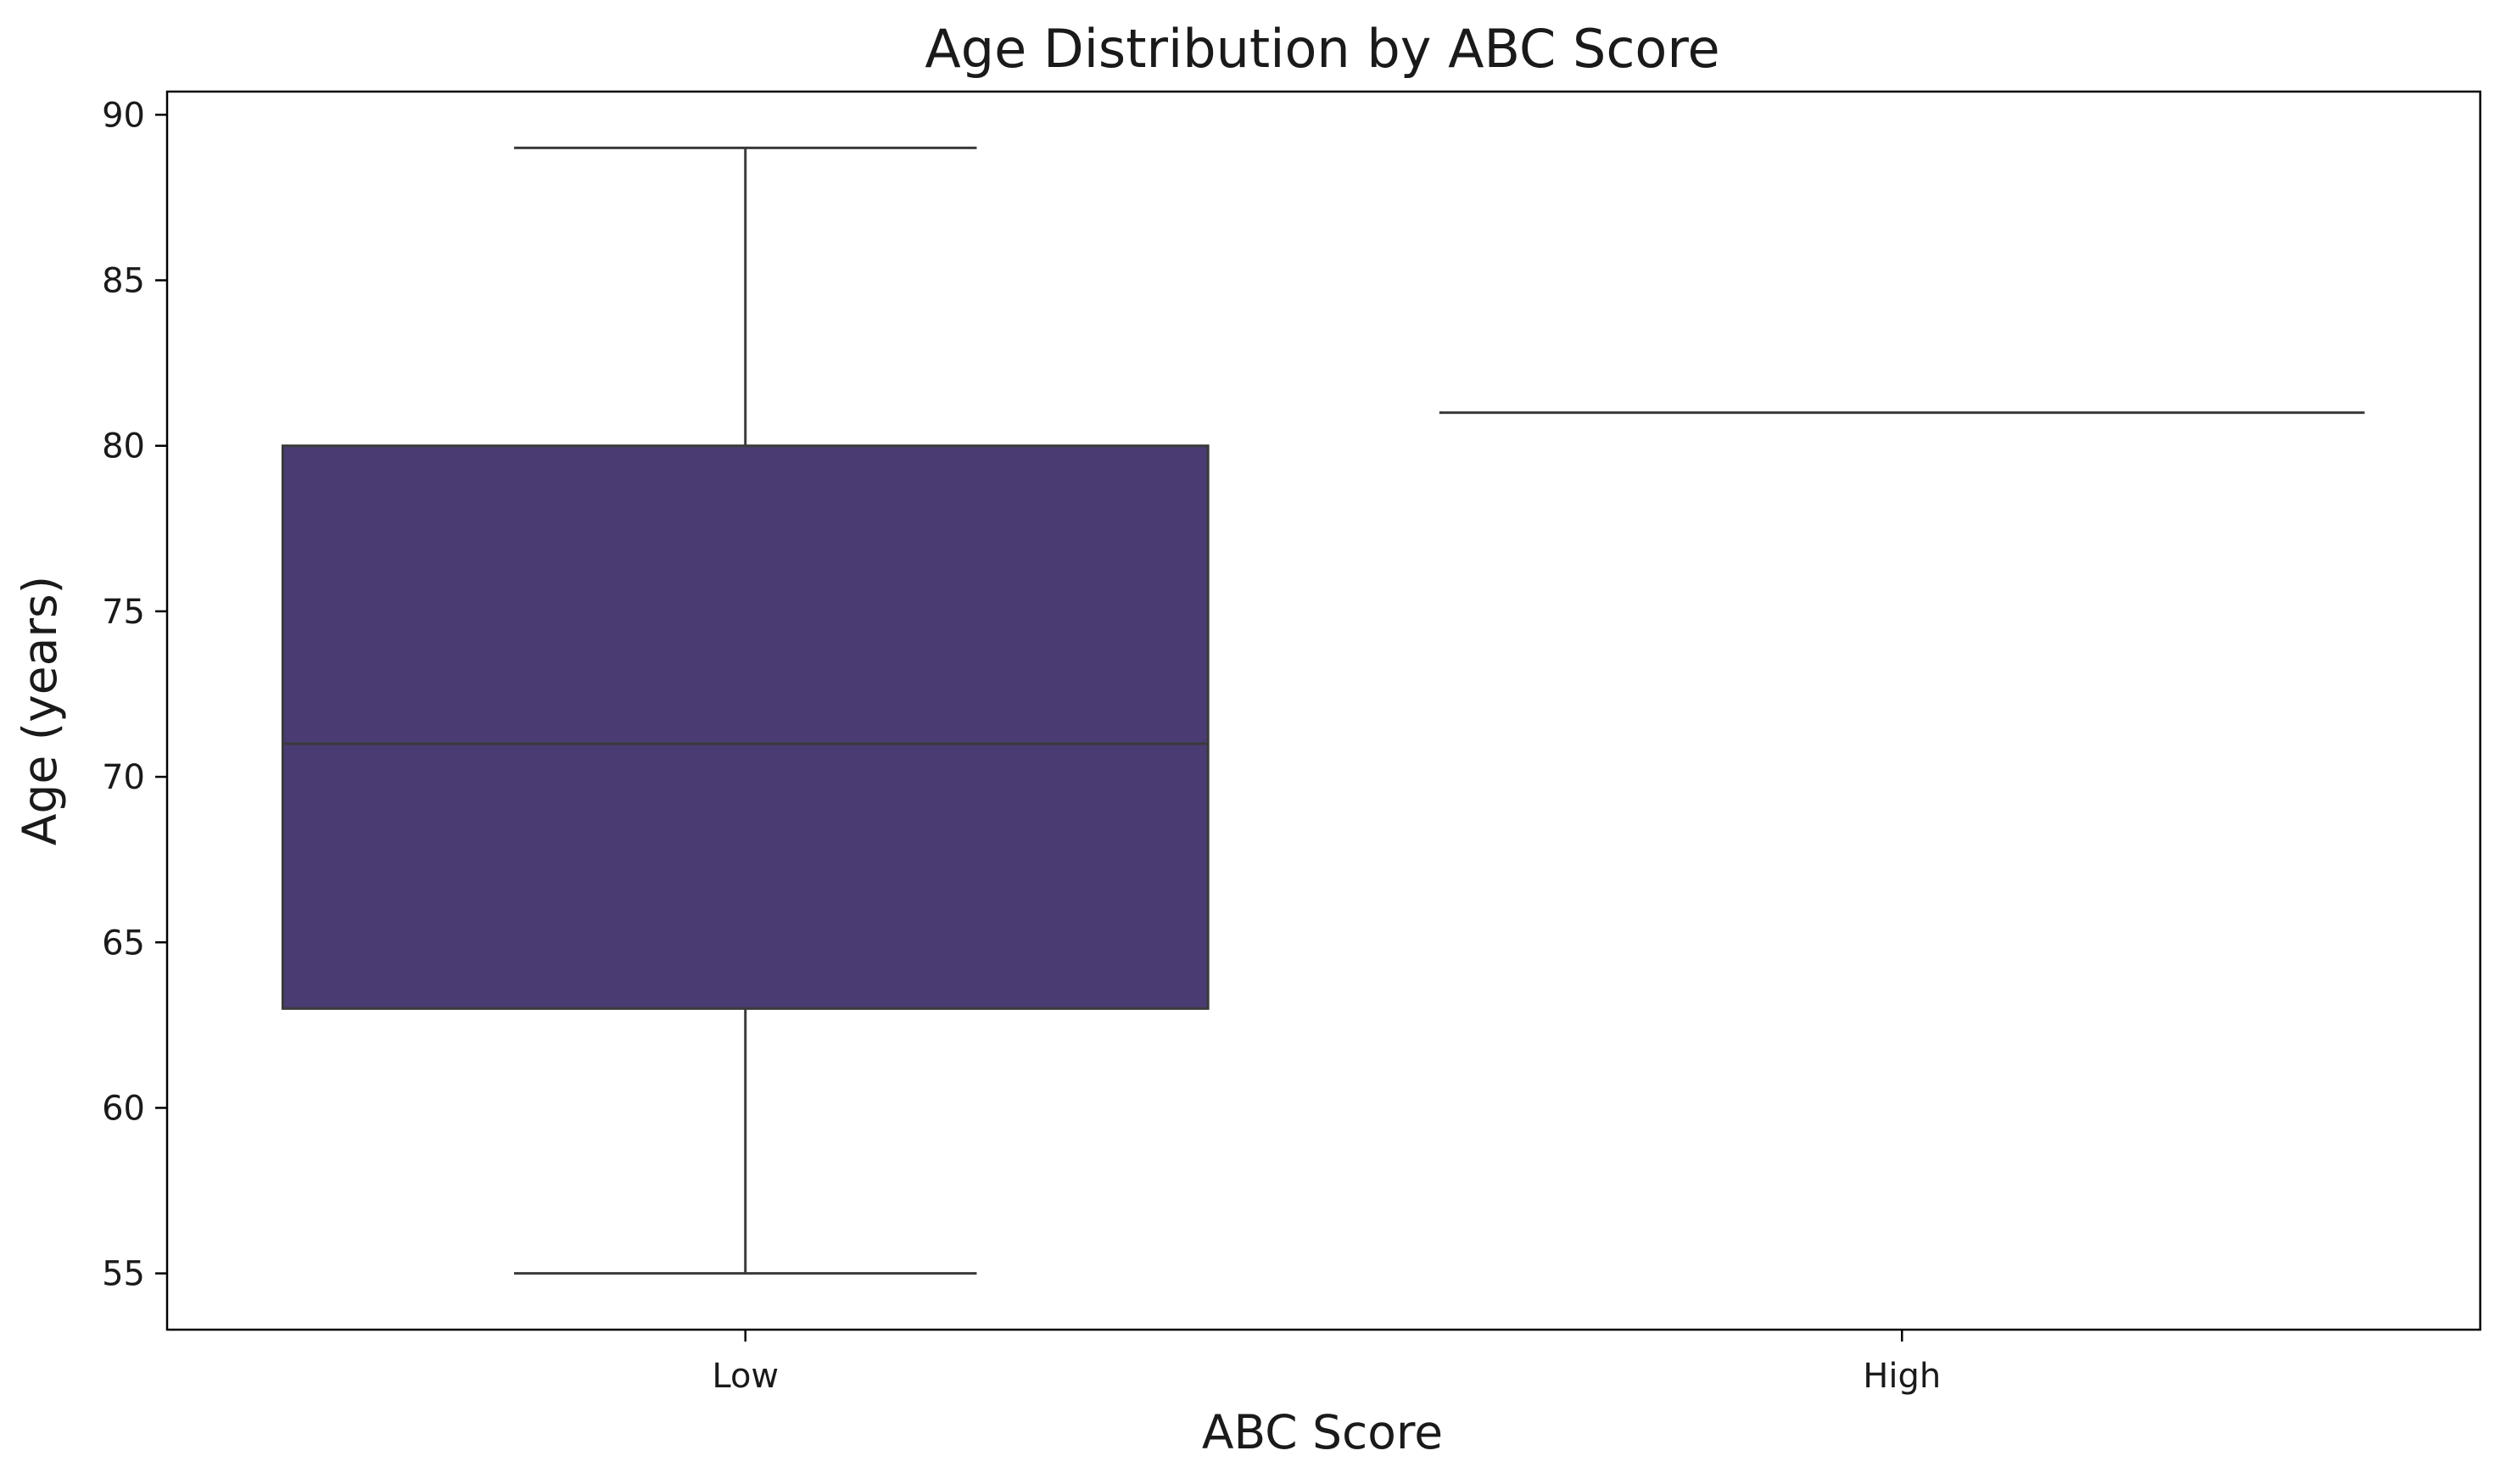 This screenshot has height=1484, width=2504. I want to click on y-tick-label: 90, so click(124, 116).